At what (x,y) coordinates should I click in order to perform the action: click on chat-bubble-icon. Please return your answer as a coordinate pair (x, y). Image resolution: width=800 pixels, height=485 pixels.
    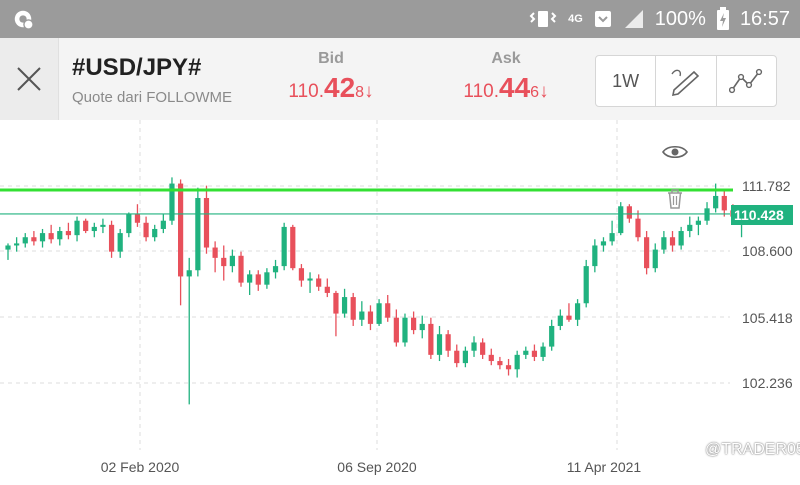
    Looking at the image, I should click on (692, 449).